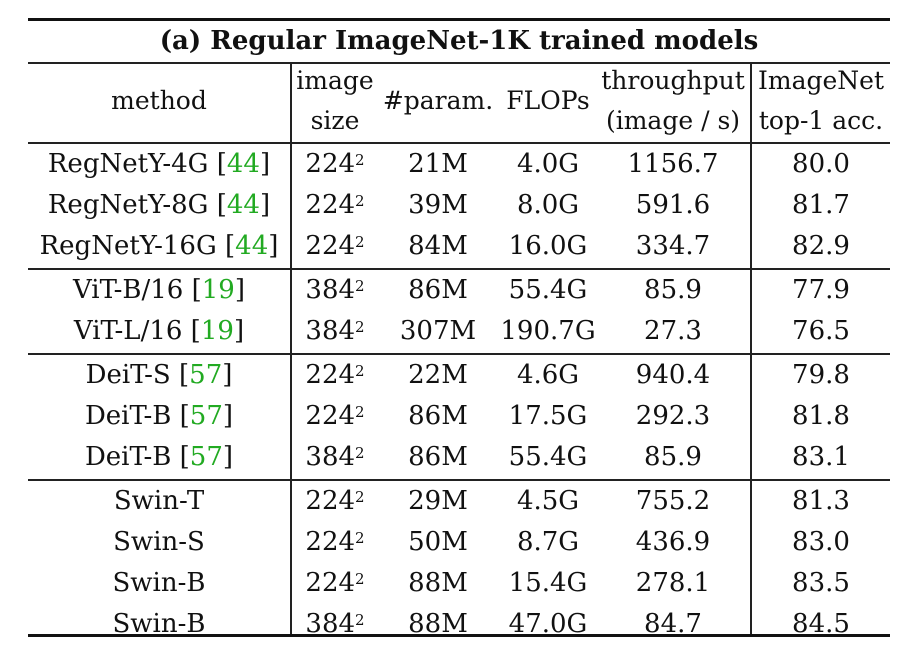 The height and width of the screenshot is (667, 916). What do you see at coordinates (459, 63) in the screenshot?
I see `title-rule` at bounding box center [459, 63].